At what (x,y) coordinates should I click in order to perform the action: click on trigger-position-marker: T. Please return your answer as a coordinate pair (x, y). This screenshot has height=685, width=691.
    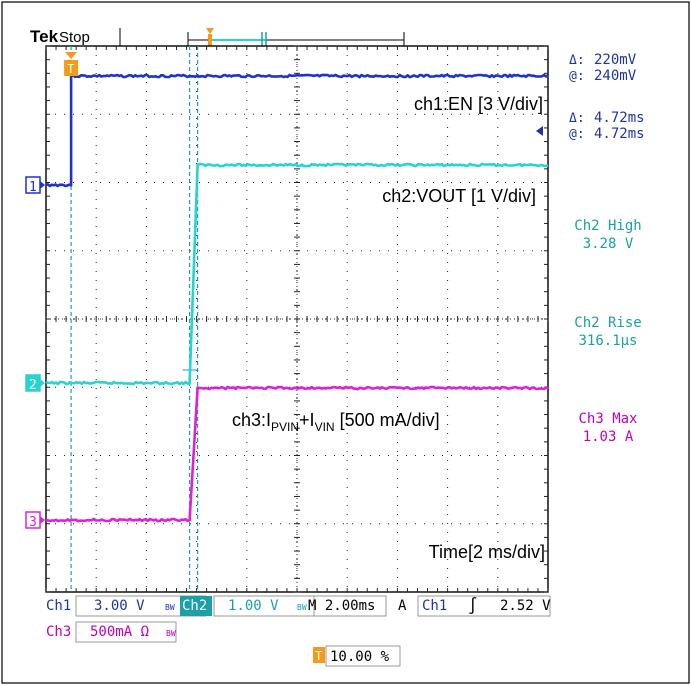
    Looking at the image, I should click on (318, 656).